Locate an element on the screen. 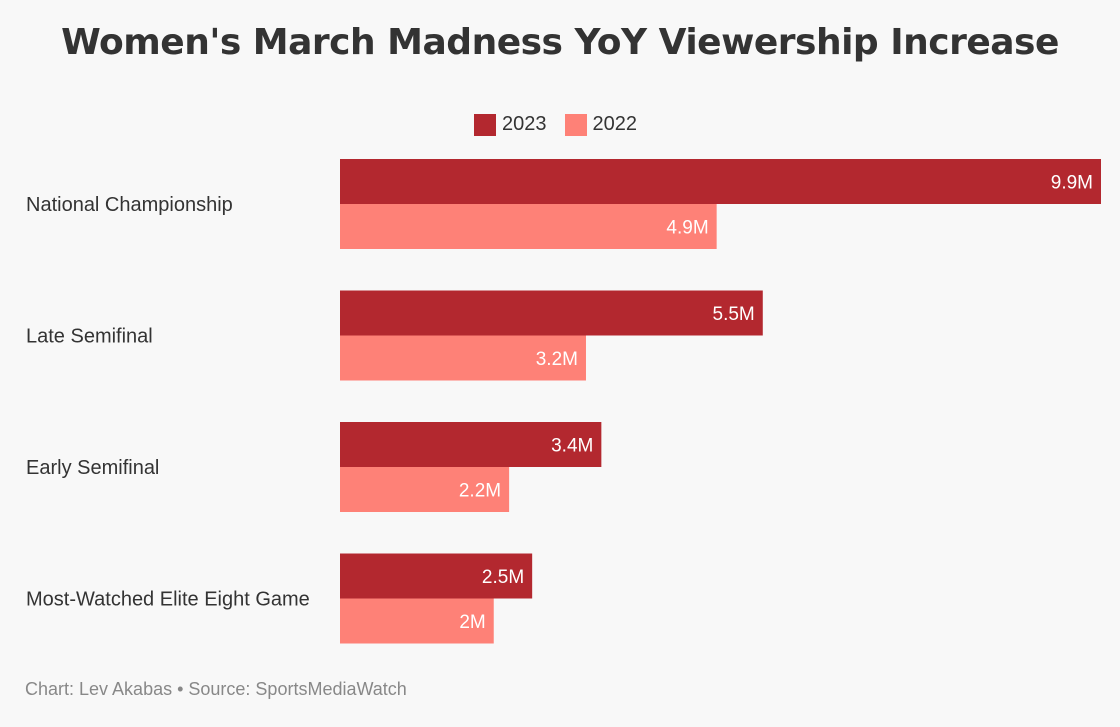  bar-2022-national-championship is located at coordinates (528, 226).